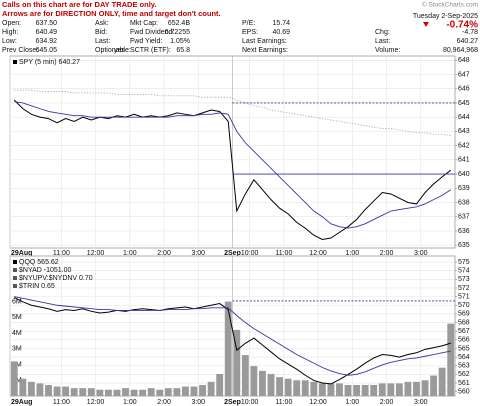 This screenshot has width=480, height=406. Describe the element at coordinates (464, 145) in the screenshot. I see `y-tick-label: 642` at that location.